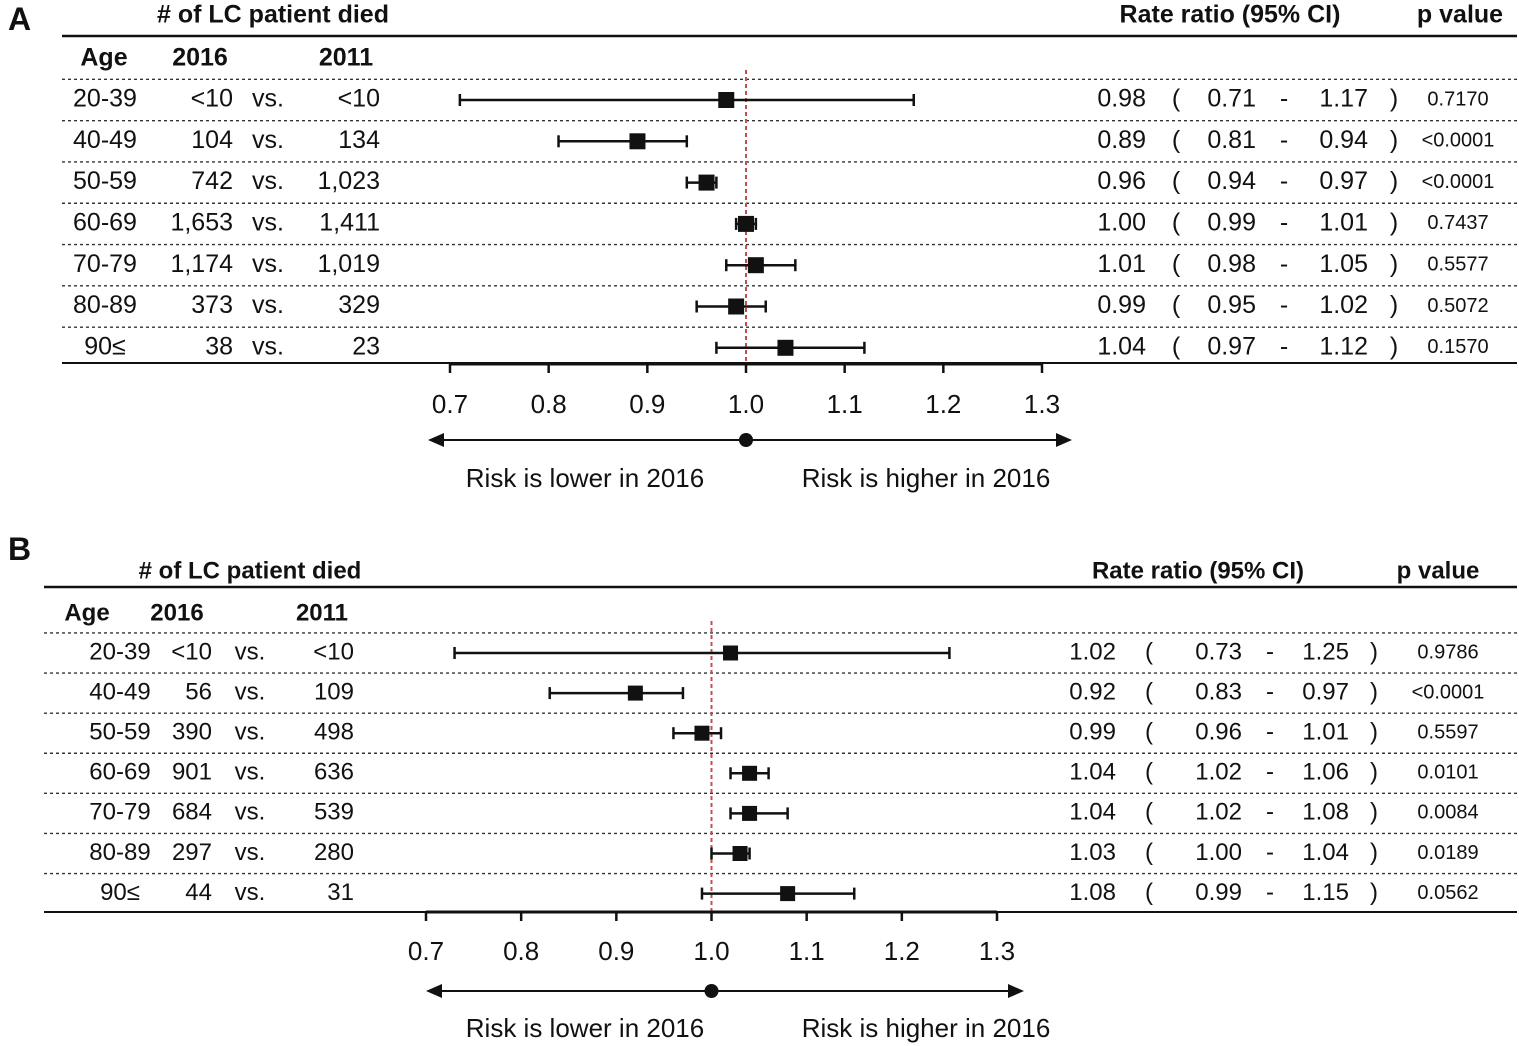  What do you see at coordinates (1325, 732) in the screenshot?
I see `row-ci-upper: 1.01` at bounding box center [1325, 732].